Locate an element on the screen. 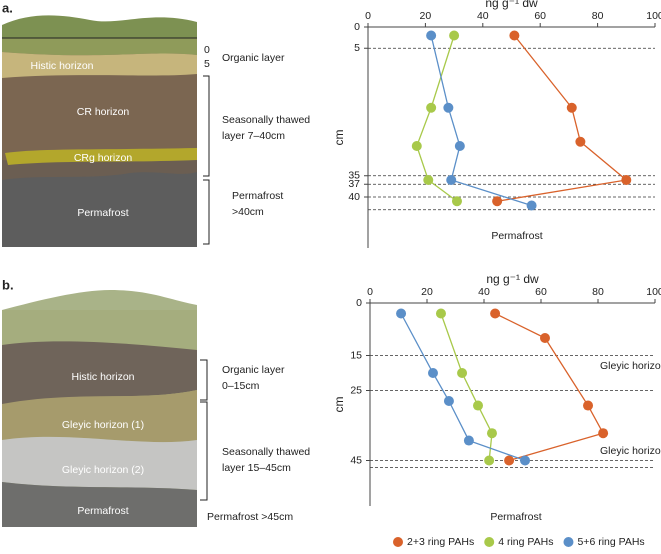 The height and width of the screenshot is (554, 661). note: Permafrost >45cm is located at coordinates (250, 517).